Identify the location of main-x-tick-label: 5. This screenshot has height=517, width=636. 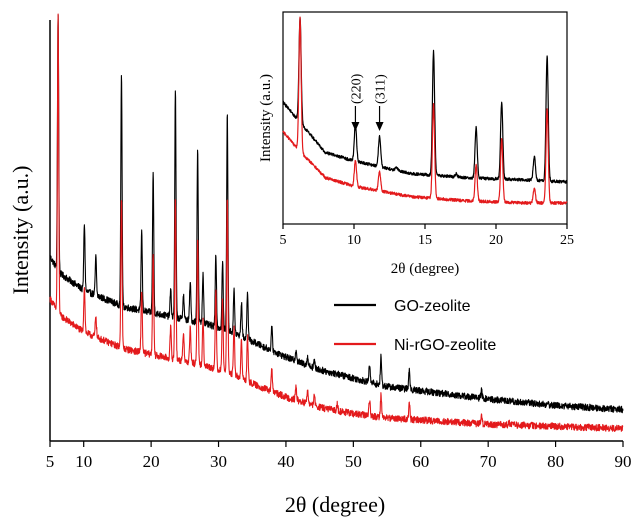
(50, 461).